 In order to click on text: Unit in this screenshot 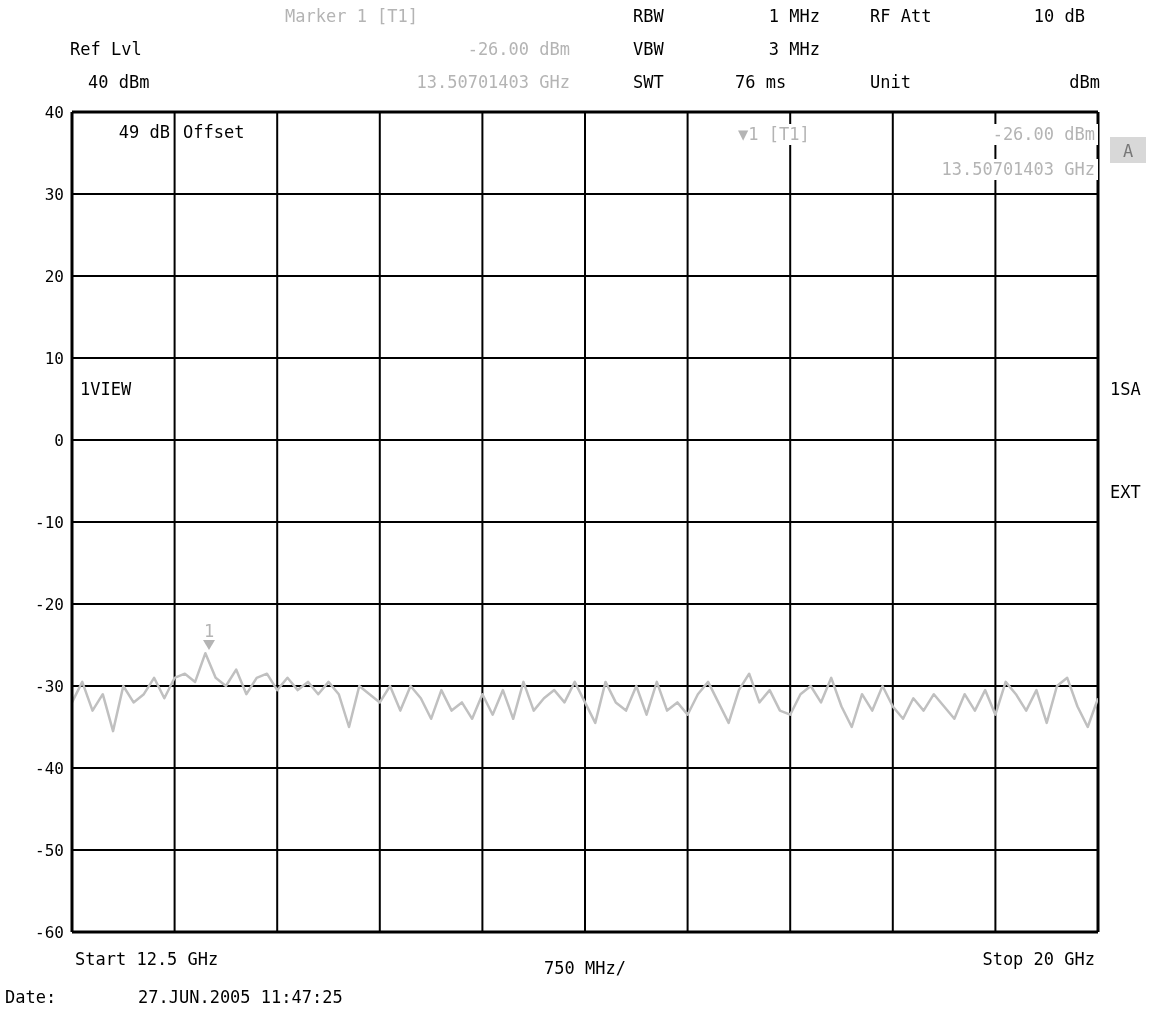, I will do `click(890, 82)`.